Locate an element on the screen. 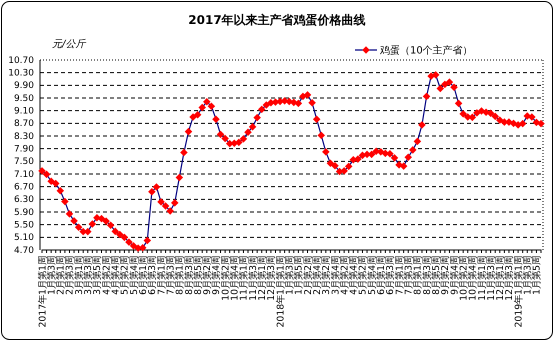 The height and width of the screenshot is (341, 554). y-tick-label: 5.90 is located at coordinates (24, 213).